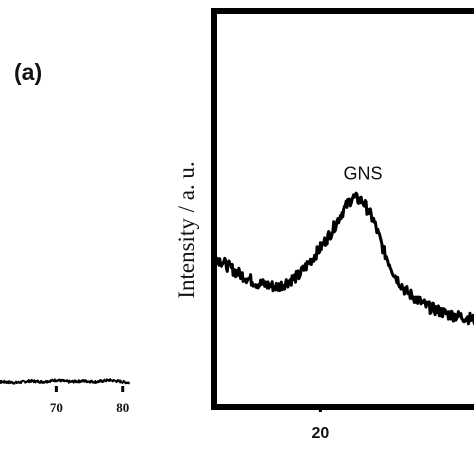 Image resolution: width=474 pixels, height=474 pixels. What do you see at coordinates (321, 433) in the screenshot?
I see `x-tick-label: 20` at bounding box center [321, 433].